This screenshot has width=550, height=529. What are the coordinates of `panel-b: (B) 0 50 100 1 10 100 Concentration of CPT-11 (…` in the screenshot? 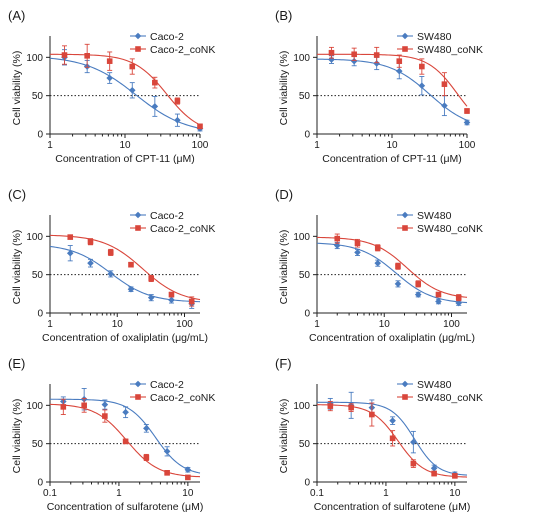 It's located at (379, 86).